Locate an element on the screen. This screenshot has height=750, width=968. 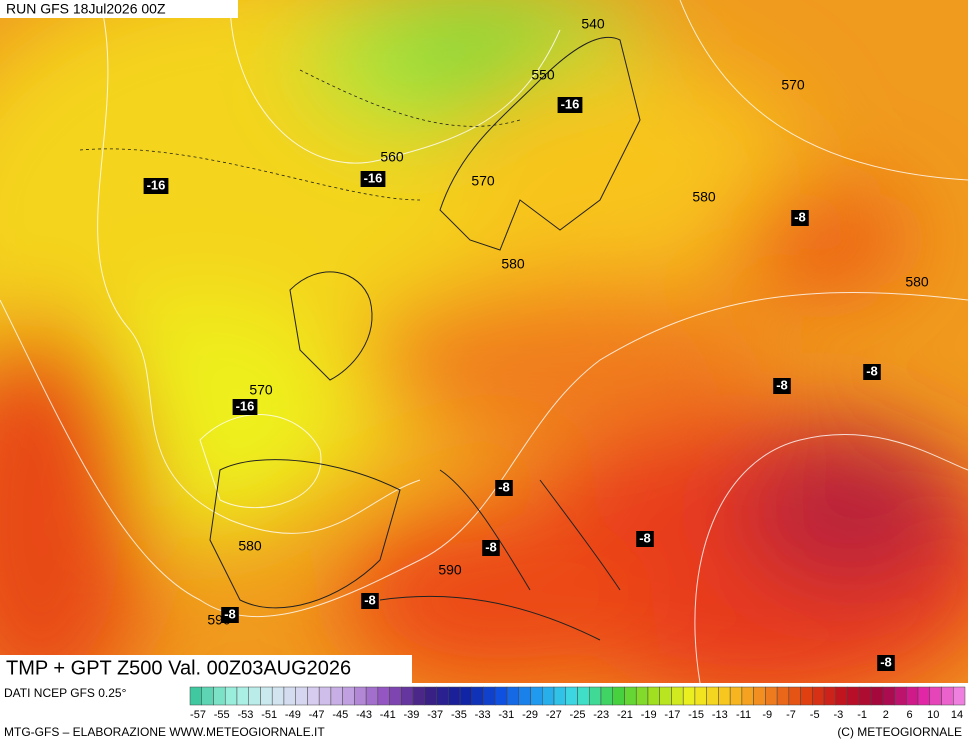
colorbar-label: 10 is located at coordinates (933, 715).